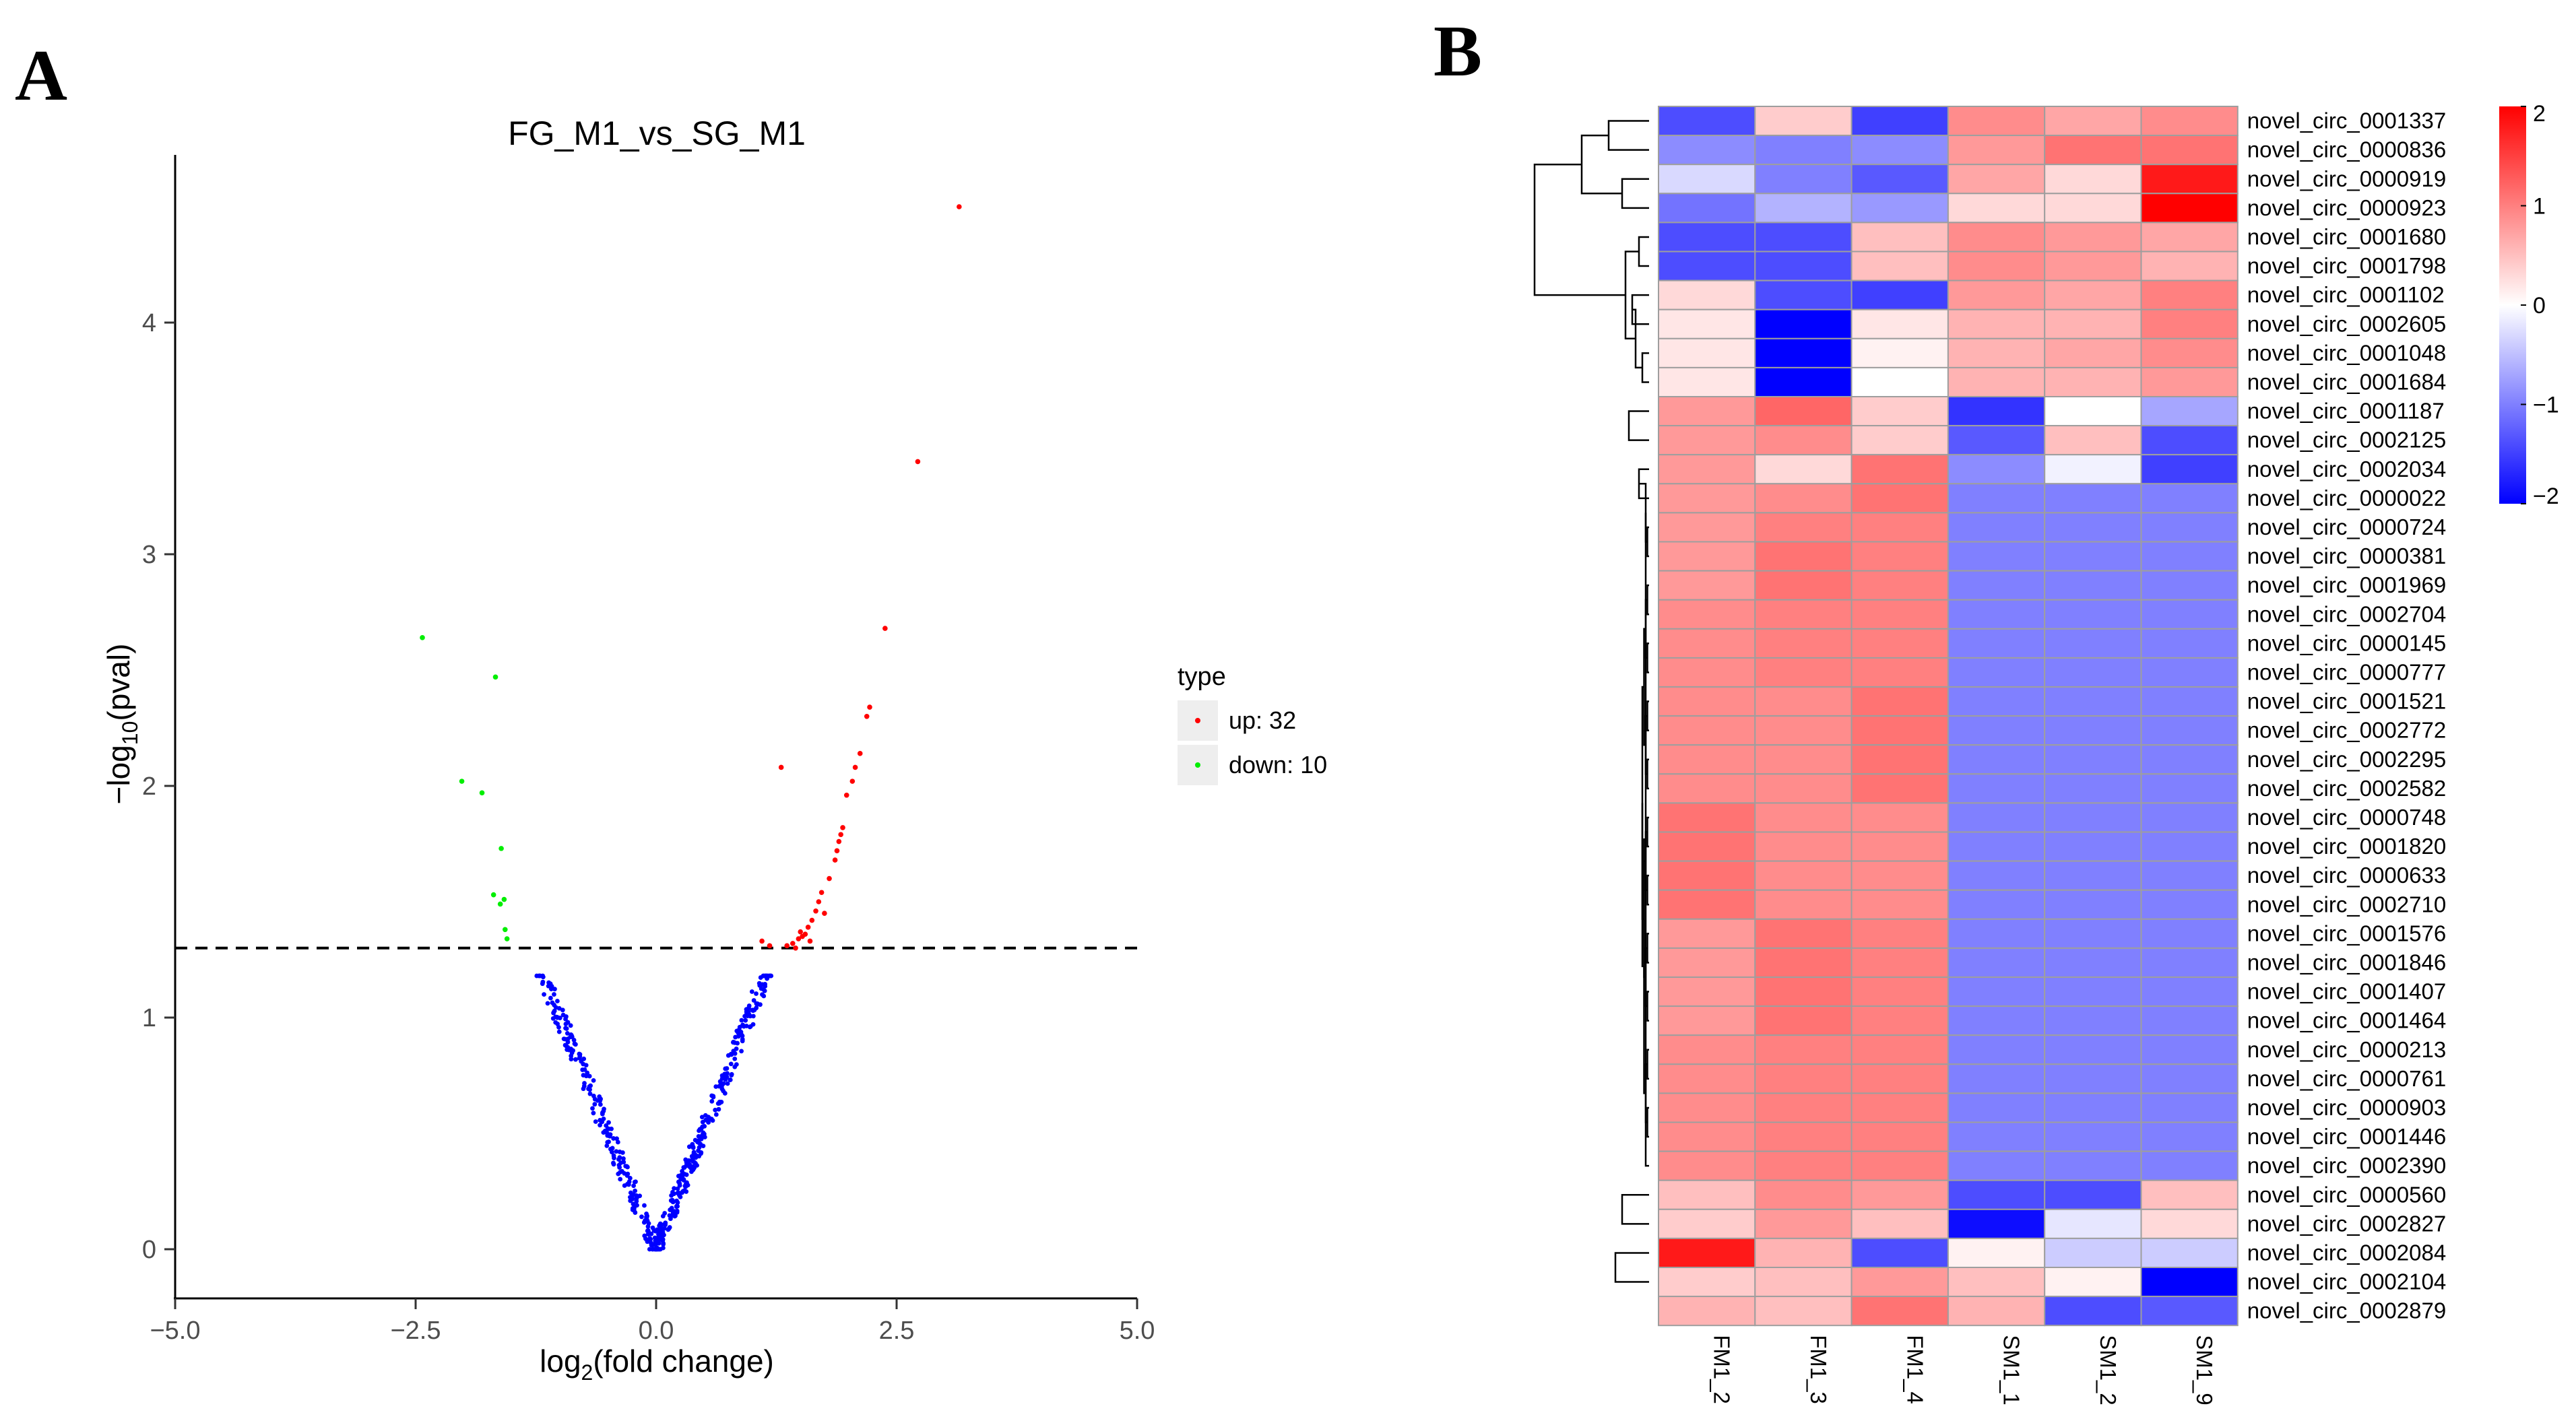 Image resolution: width=2576 pixels, height=1425 pixels. I want to click on row-label: novel_circ_0002084, so click(2346, 1252).